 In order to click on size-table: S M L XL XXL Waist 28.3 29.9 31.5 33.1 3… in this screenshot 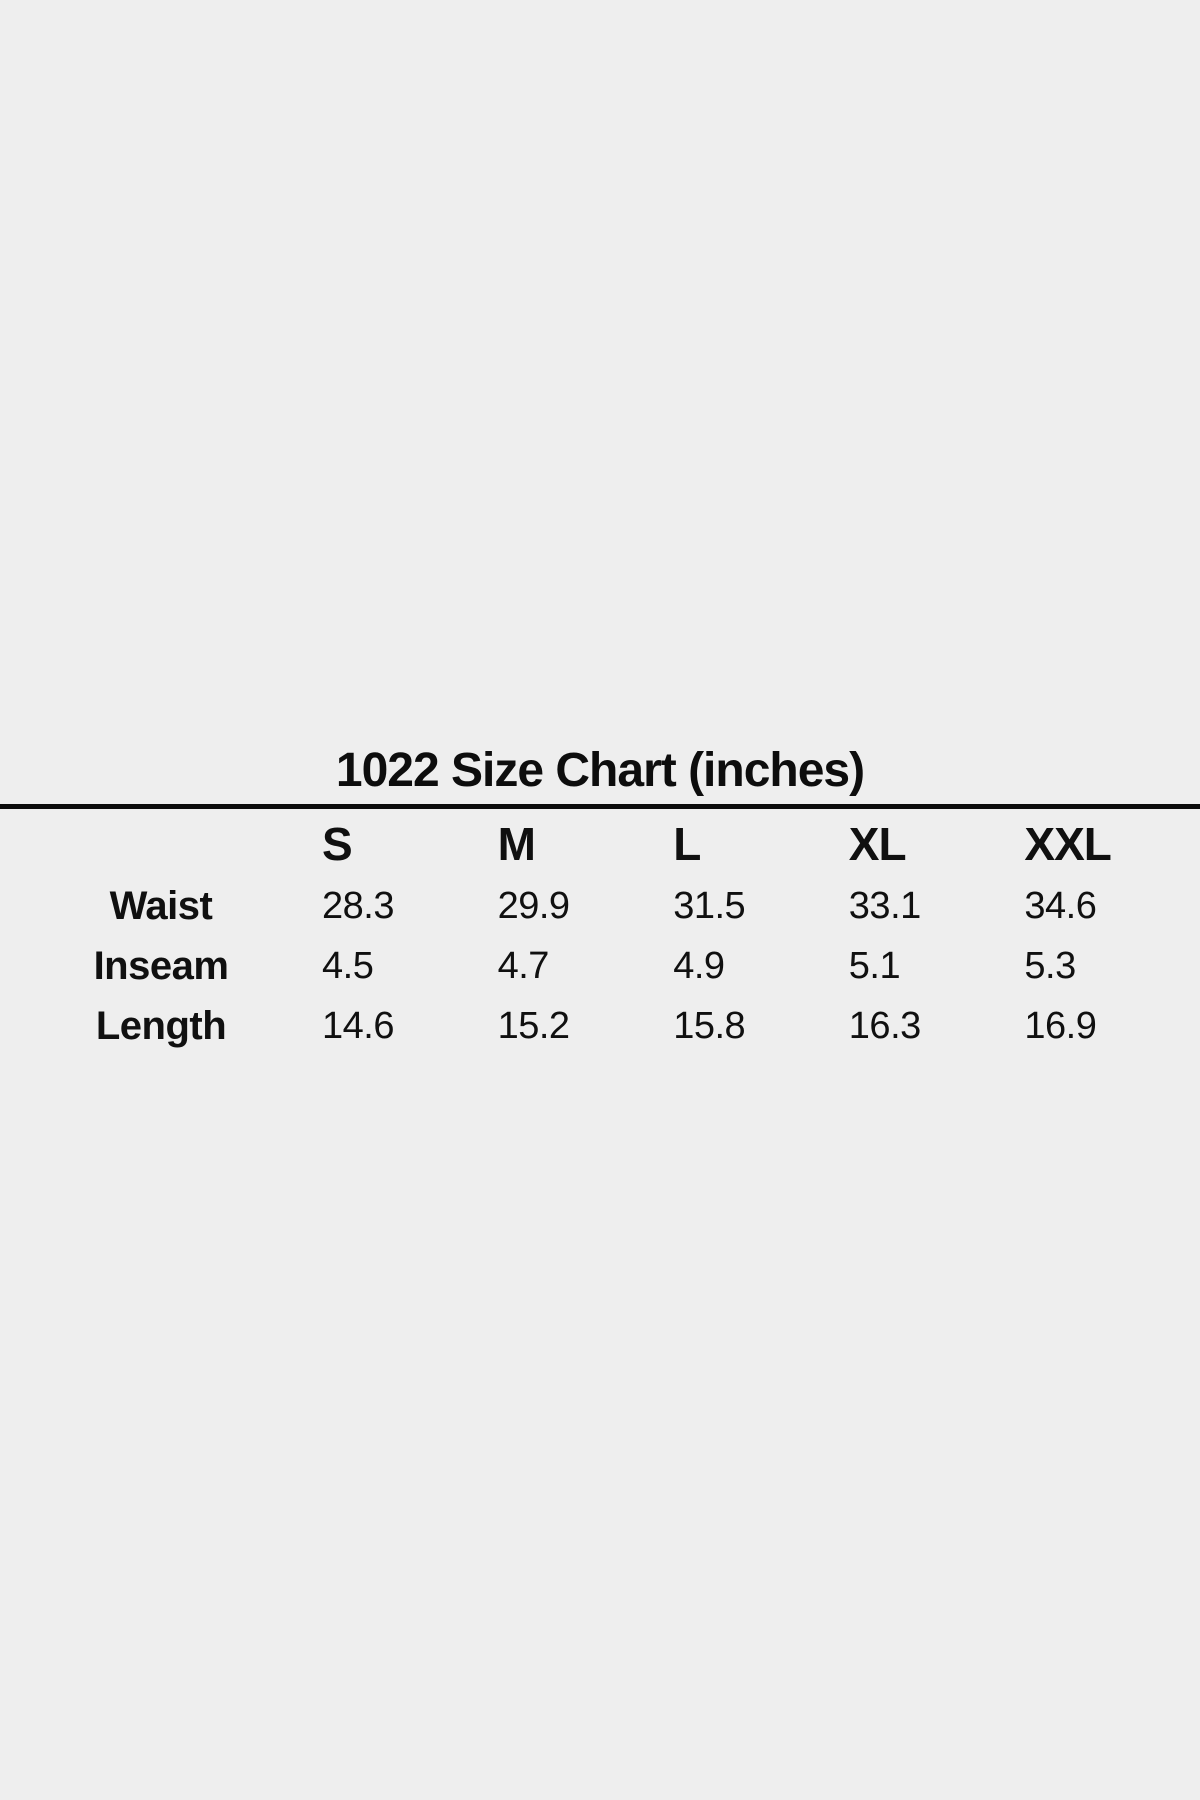, I will do `click(600, 934)`.